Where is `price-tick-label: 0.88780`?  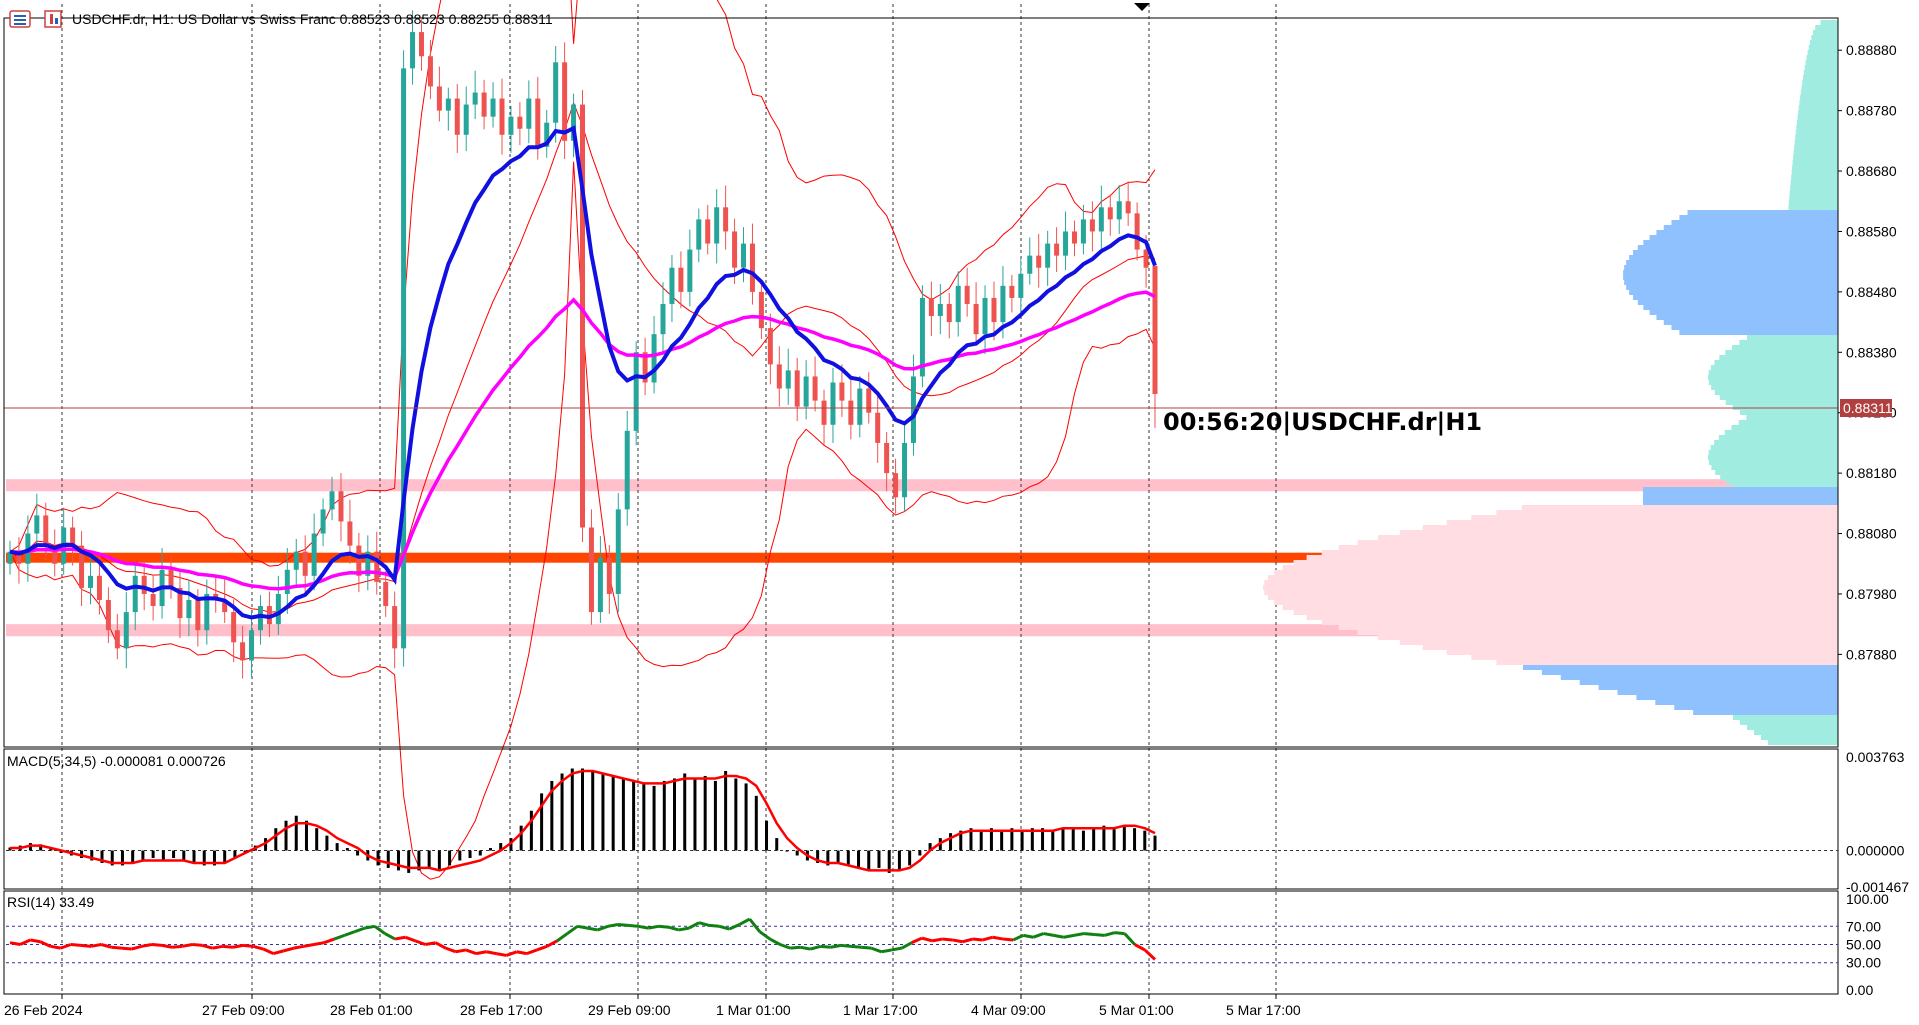
price-tick-label: 0.88780 is located at coordinates (1871, 111).